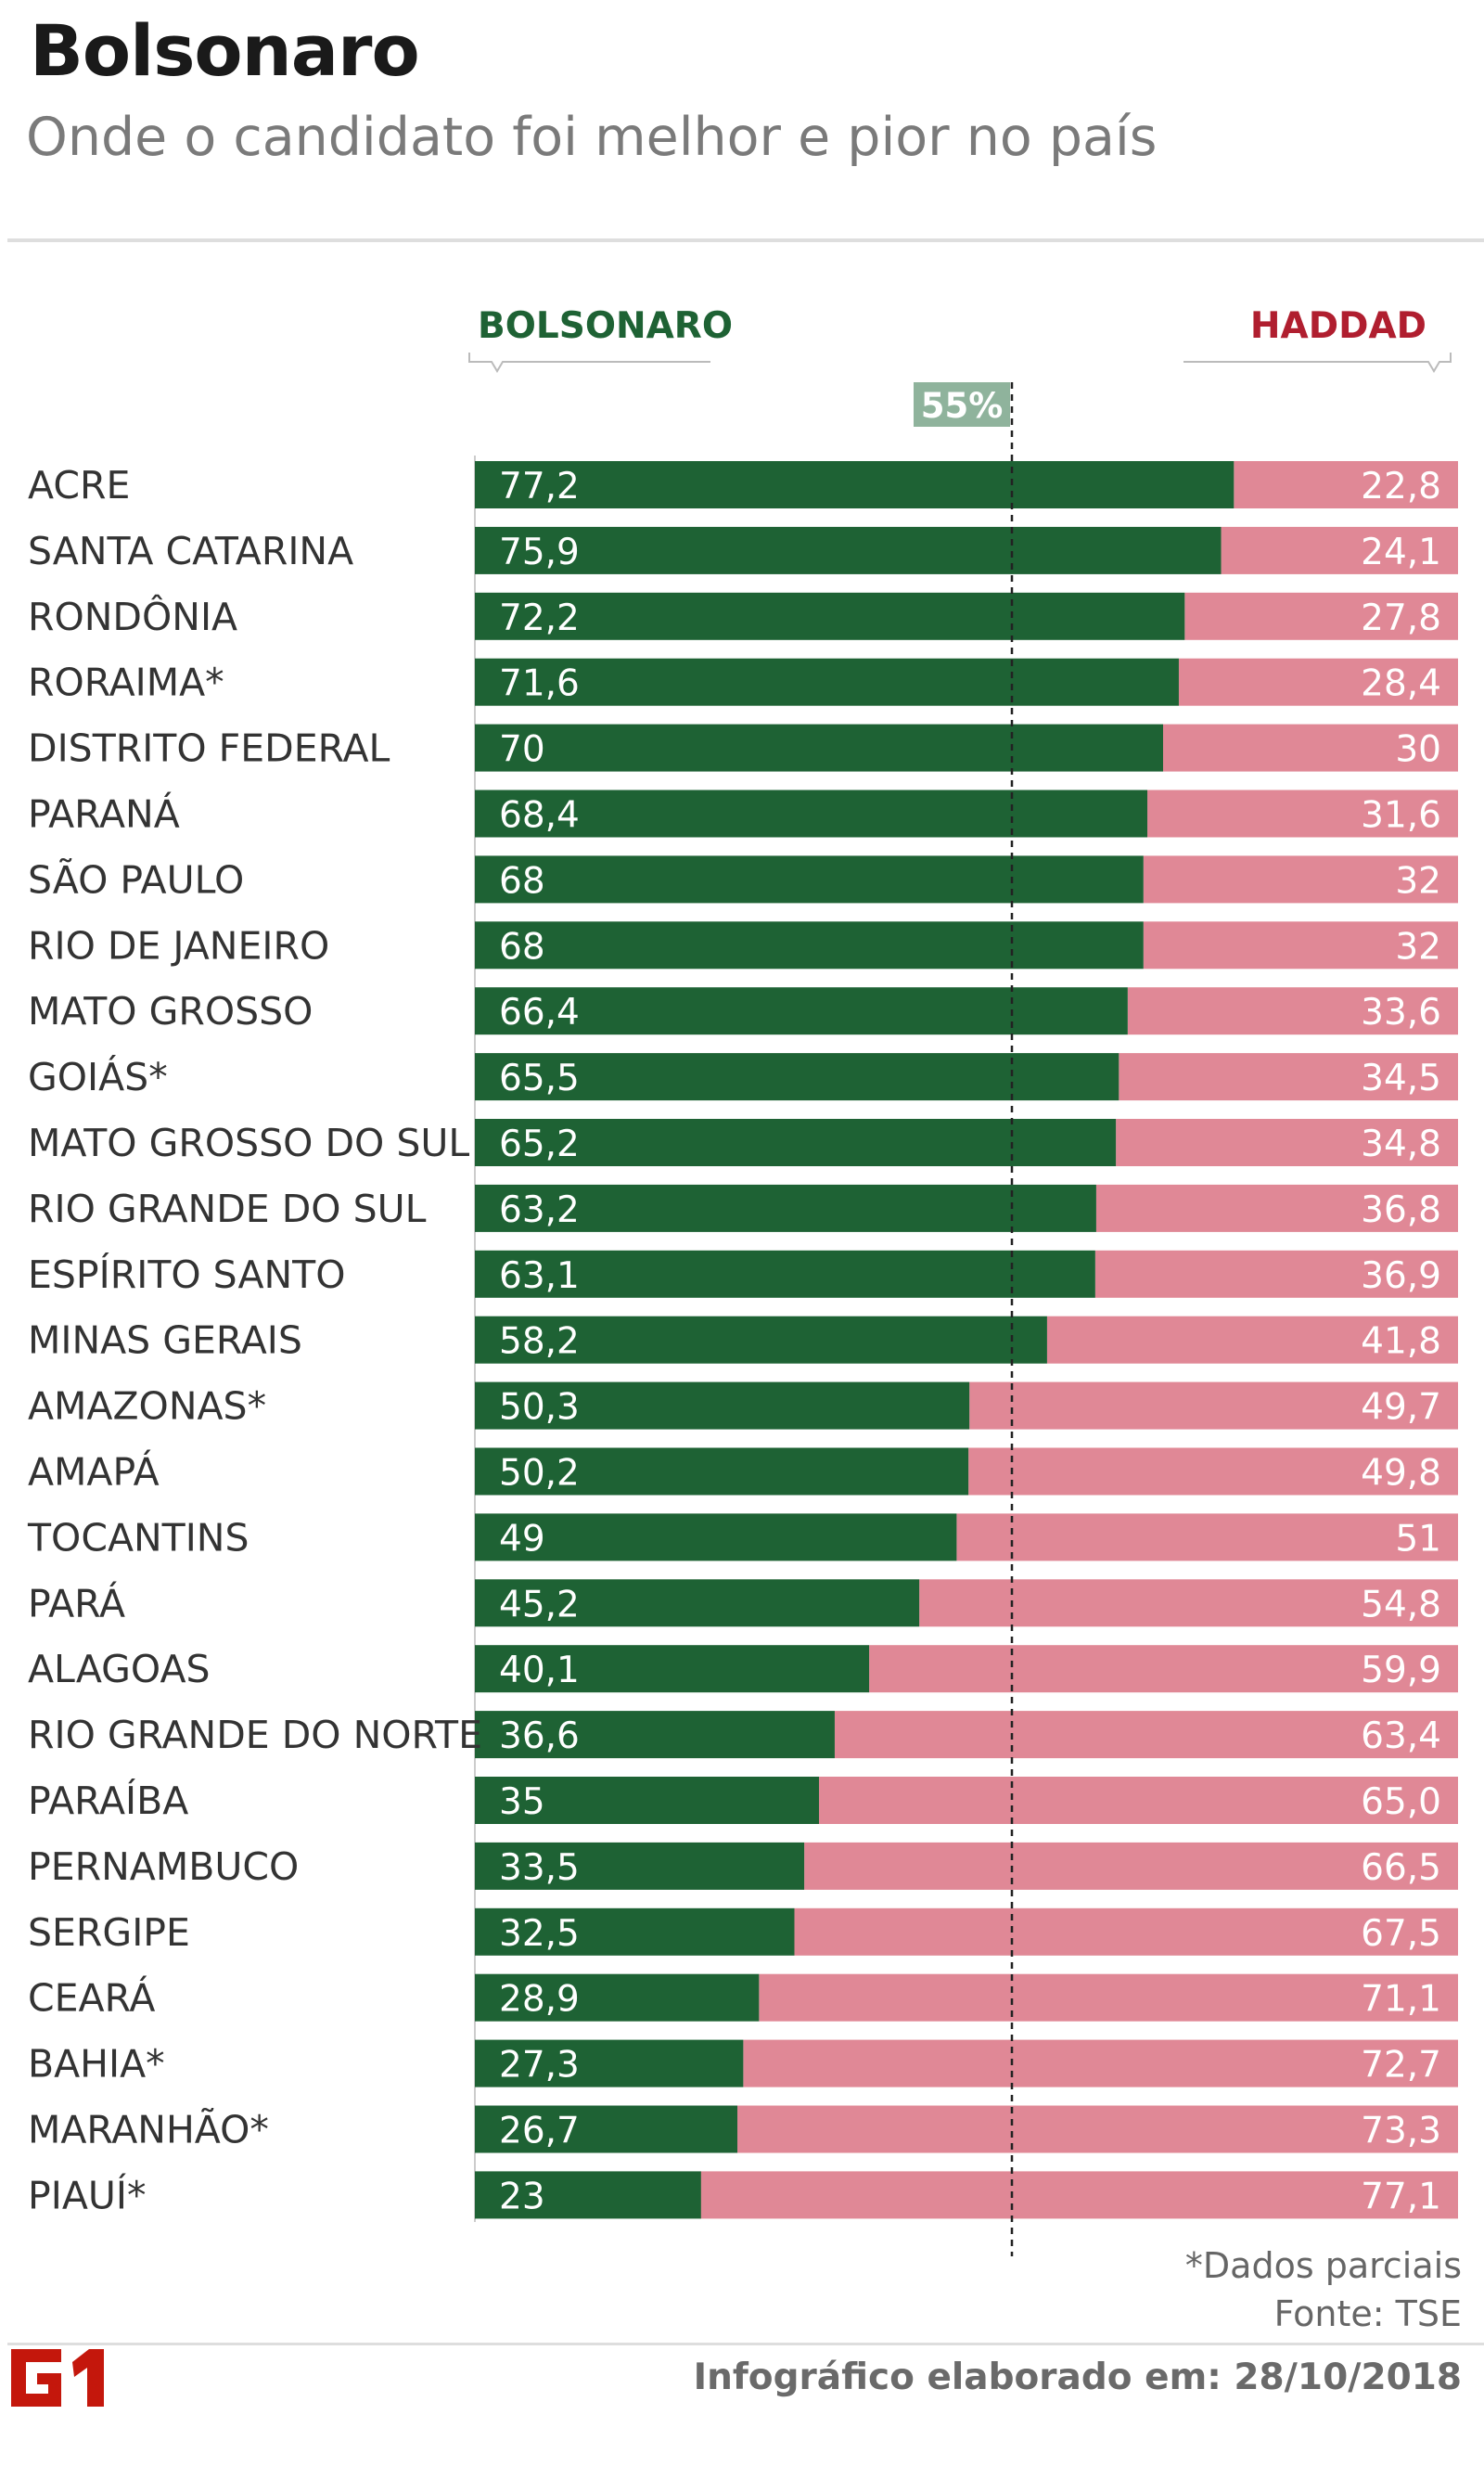  What do you see at coordinates (539, 1013) in the screenshot?
I see `value-bolsonaro: 66,4` at bounding box center [539, 1013].